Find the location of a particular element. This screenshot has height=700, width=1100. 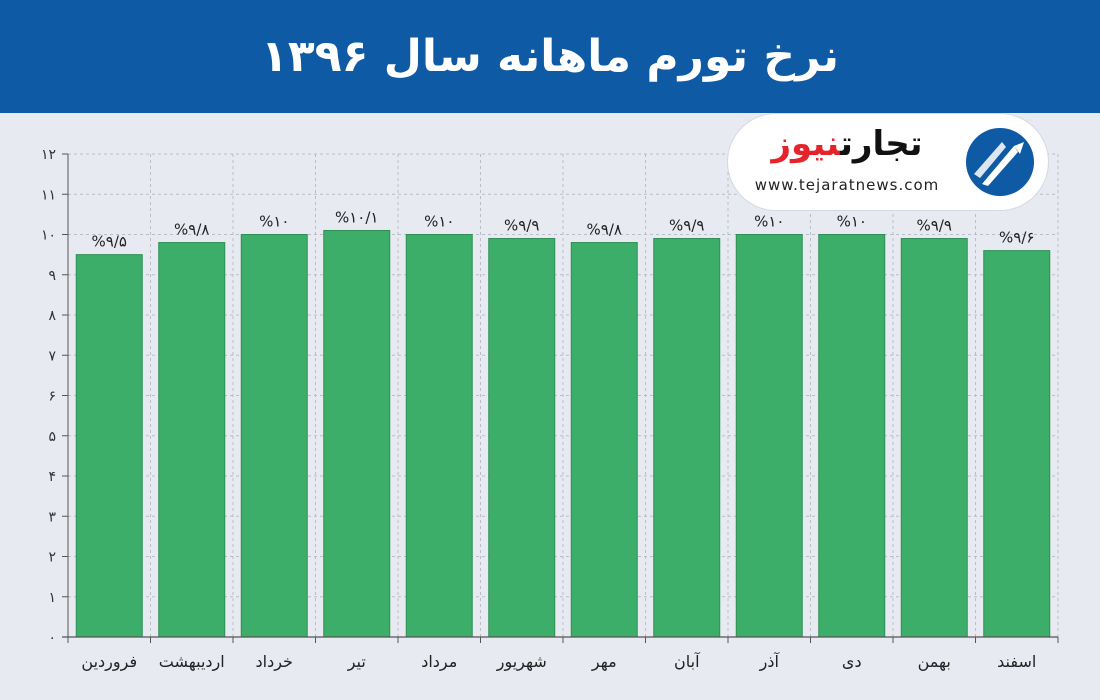

chart-title: نرخ تورم ماهانه سال ۱۳۹۶ is located at coordinates (550, 56).